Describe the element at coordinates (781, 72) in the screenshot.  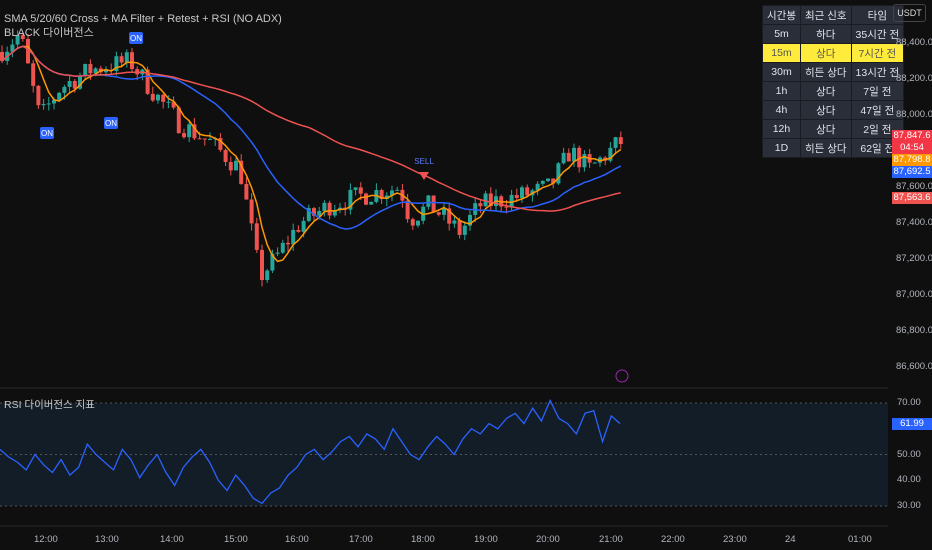
I see `table-cell: 30m` at that location.